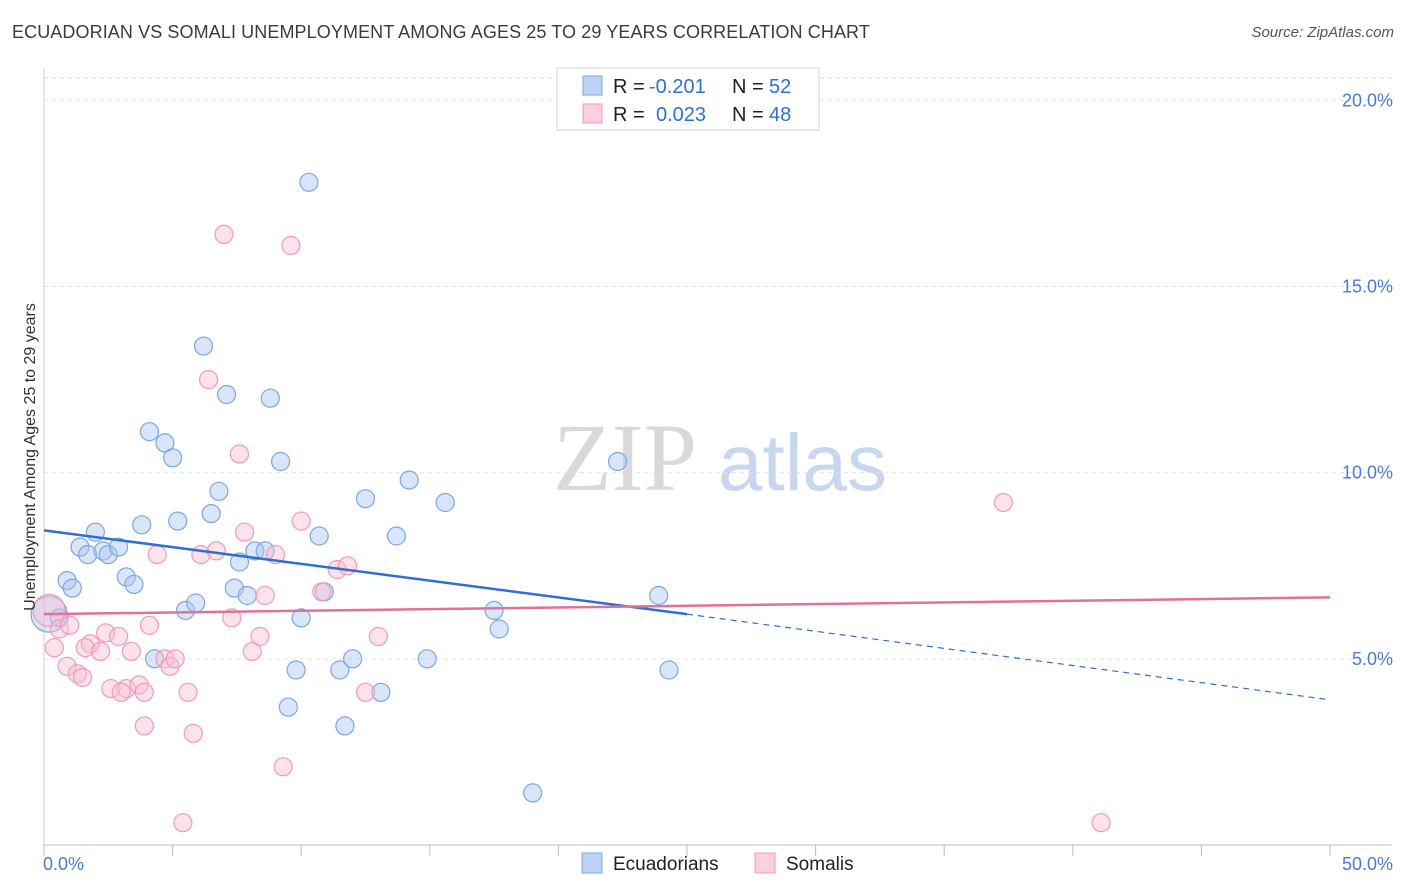  What do you see at coordinates (1367, 473) in the screenshot?
I see `y-tick-label: 10.0%` at bounding box center [1367, 473].